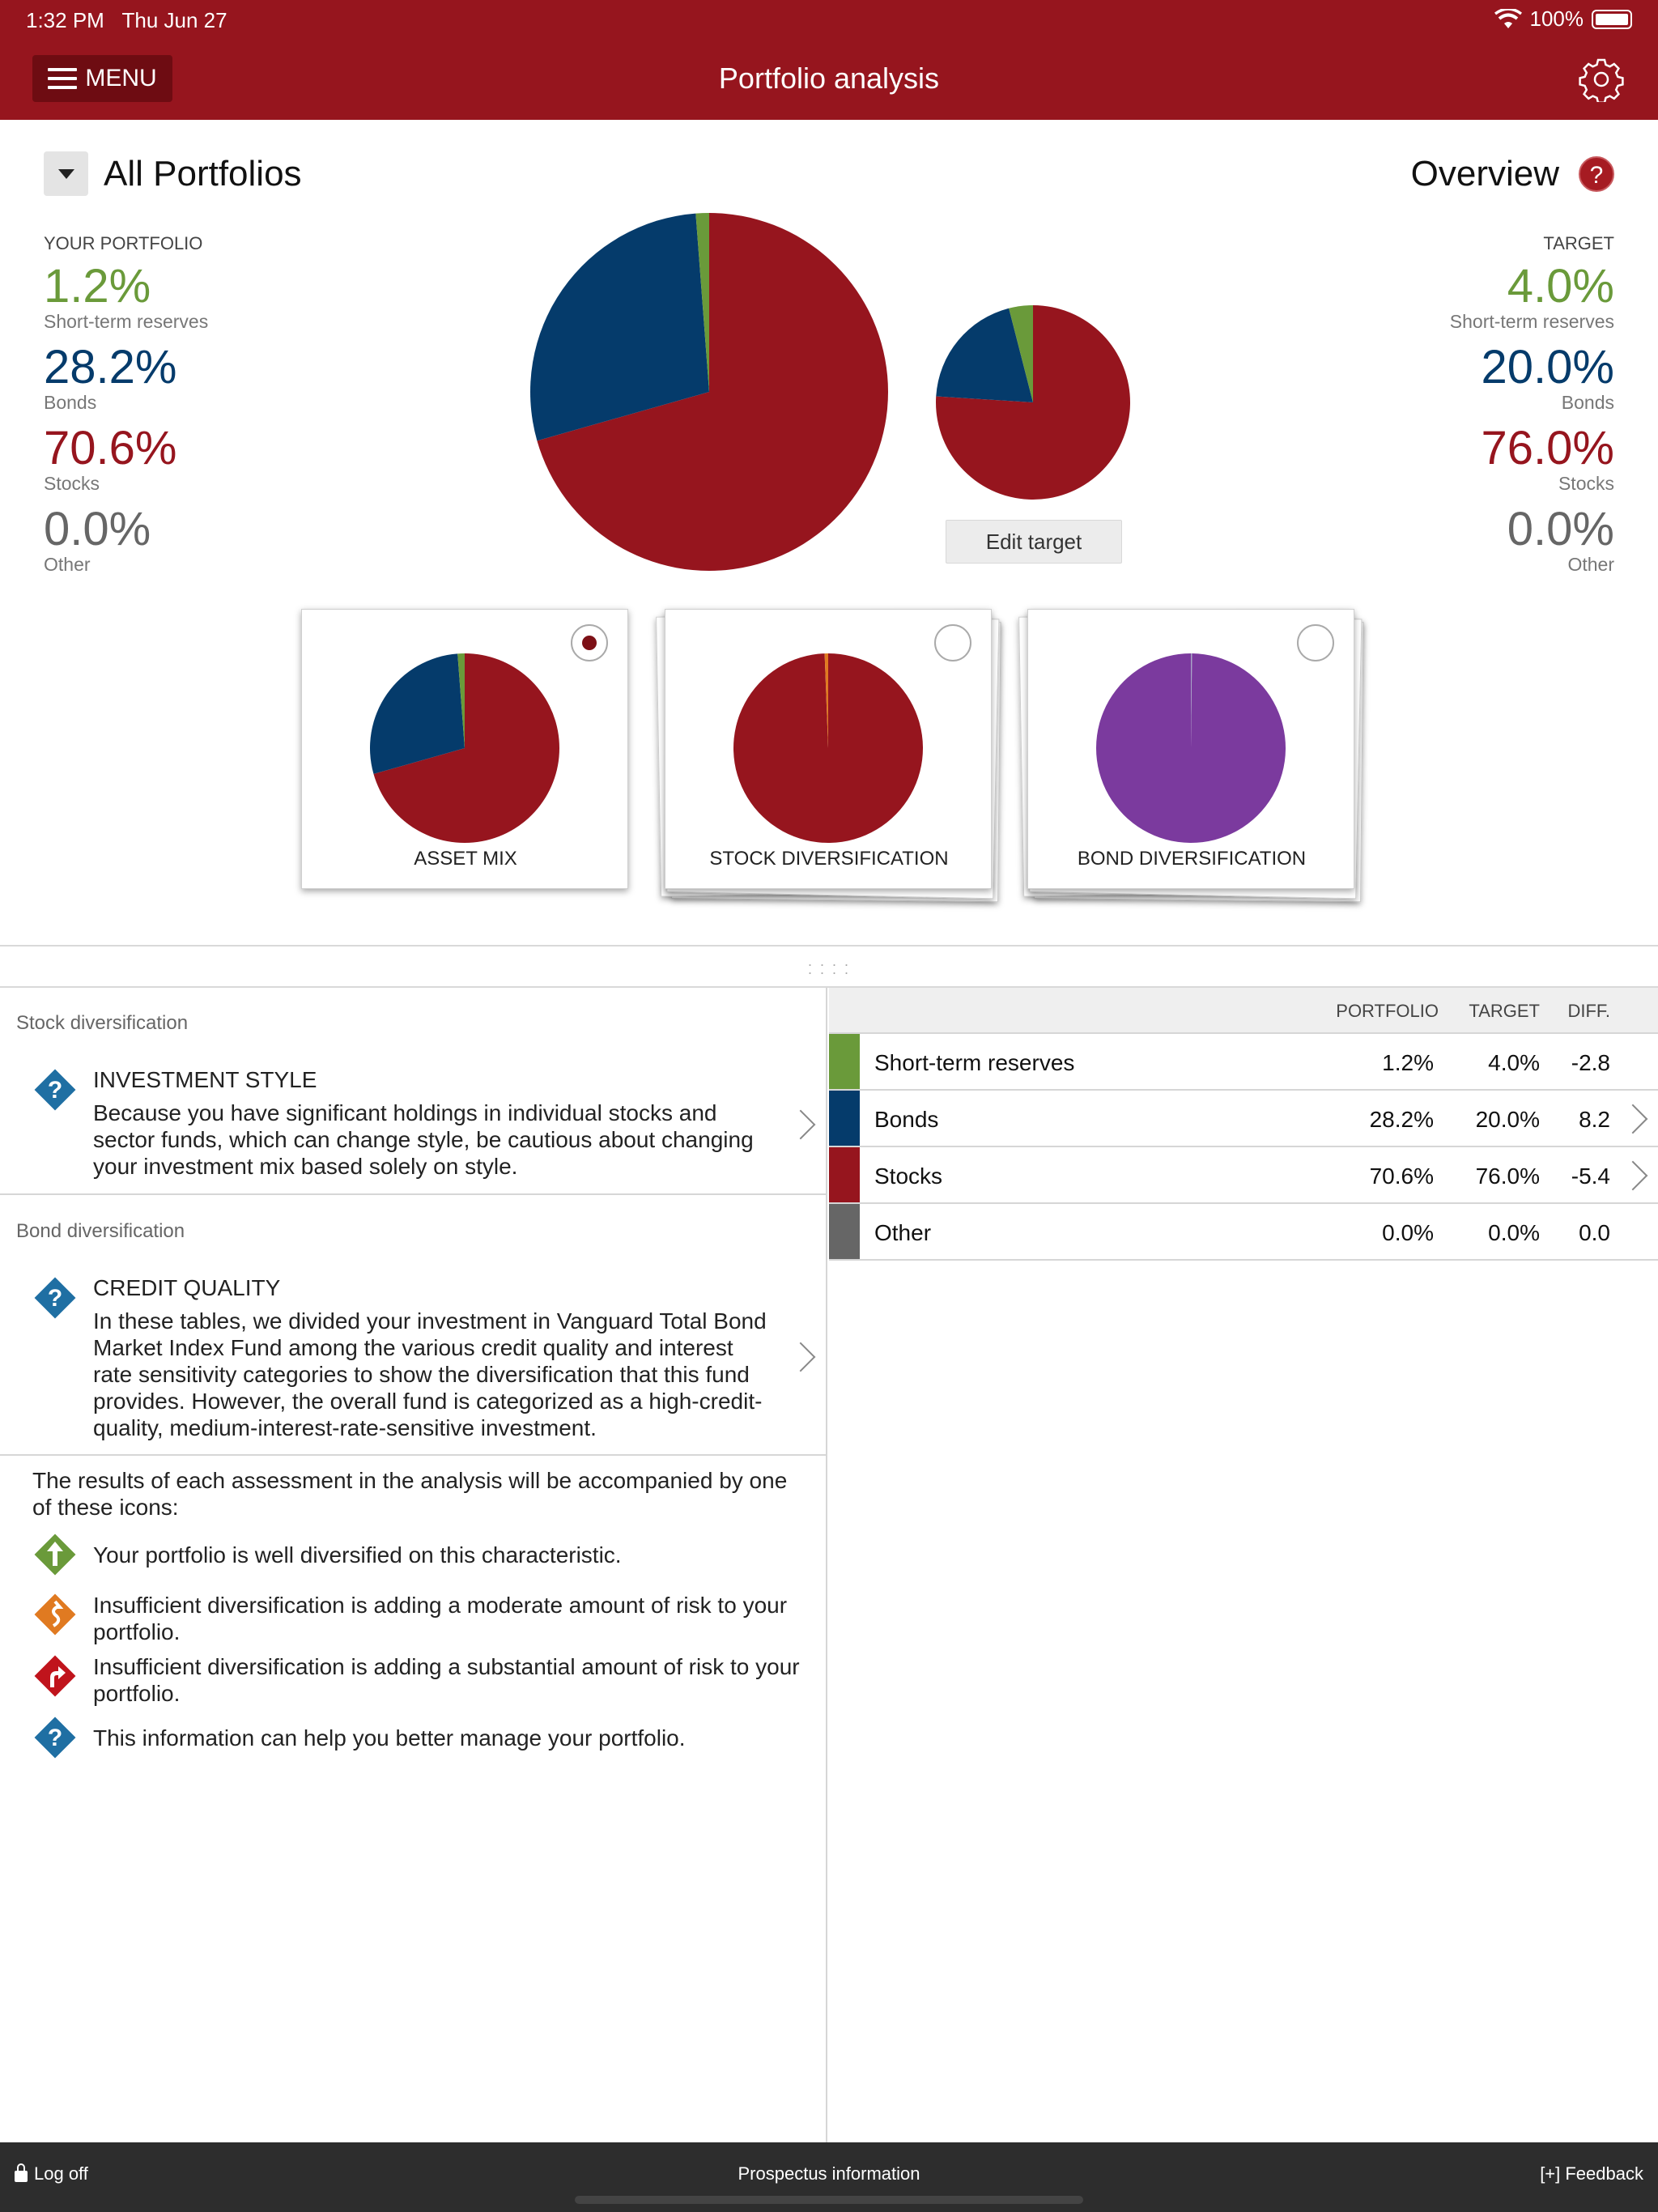  What do you see at coordinates (205, 1079) in the screenshot?
I see `assessment-heading: INVESTMENT STYLE` at bounding box center [205, 1079].